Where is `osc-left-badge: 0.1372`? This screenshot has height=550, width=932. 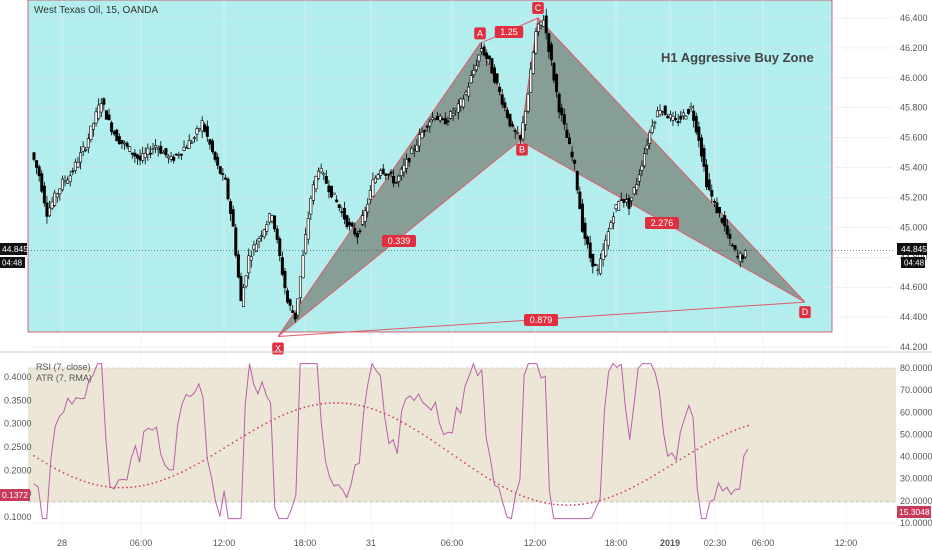 osc-left-badge: 0.1372 is located at coordinates (15, 495).